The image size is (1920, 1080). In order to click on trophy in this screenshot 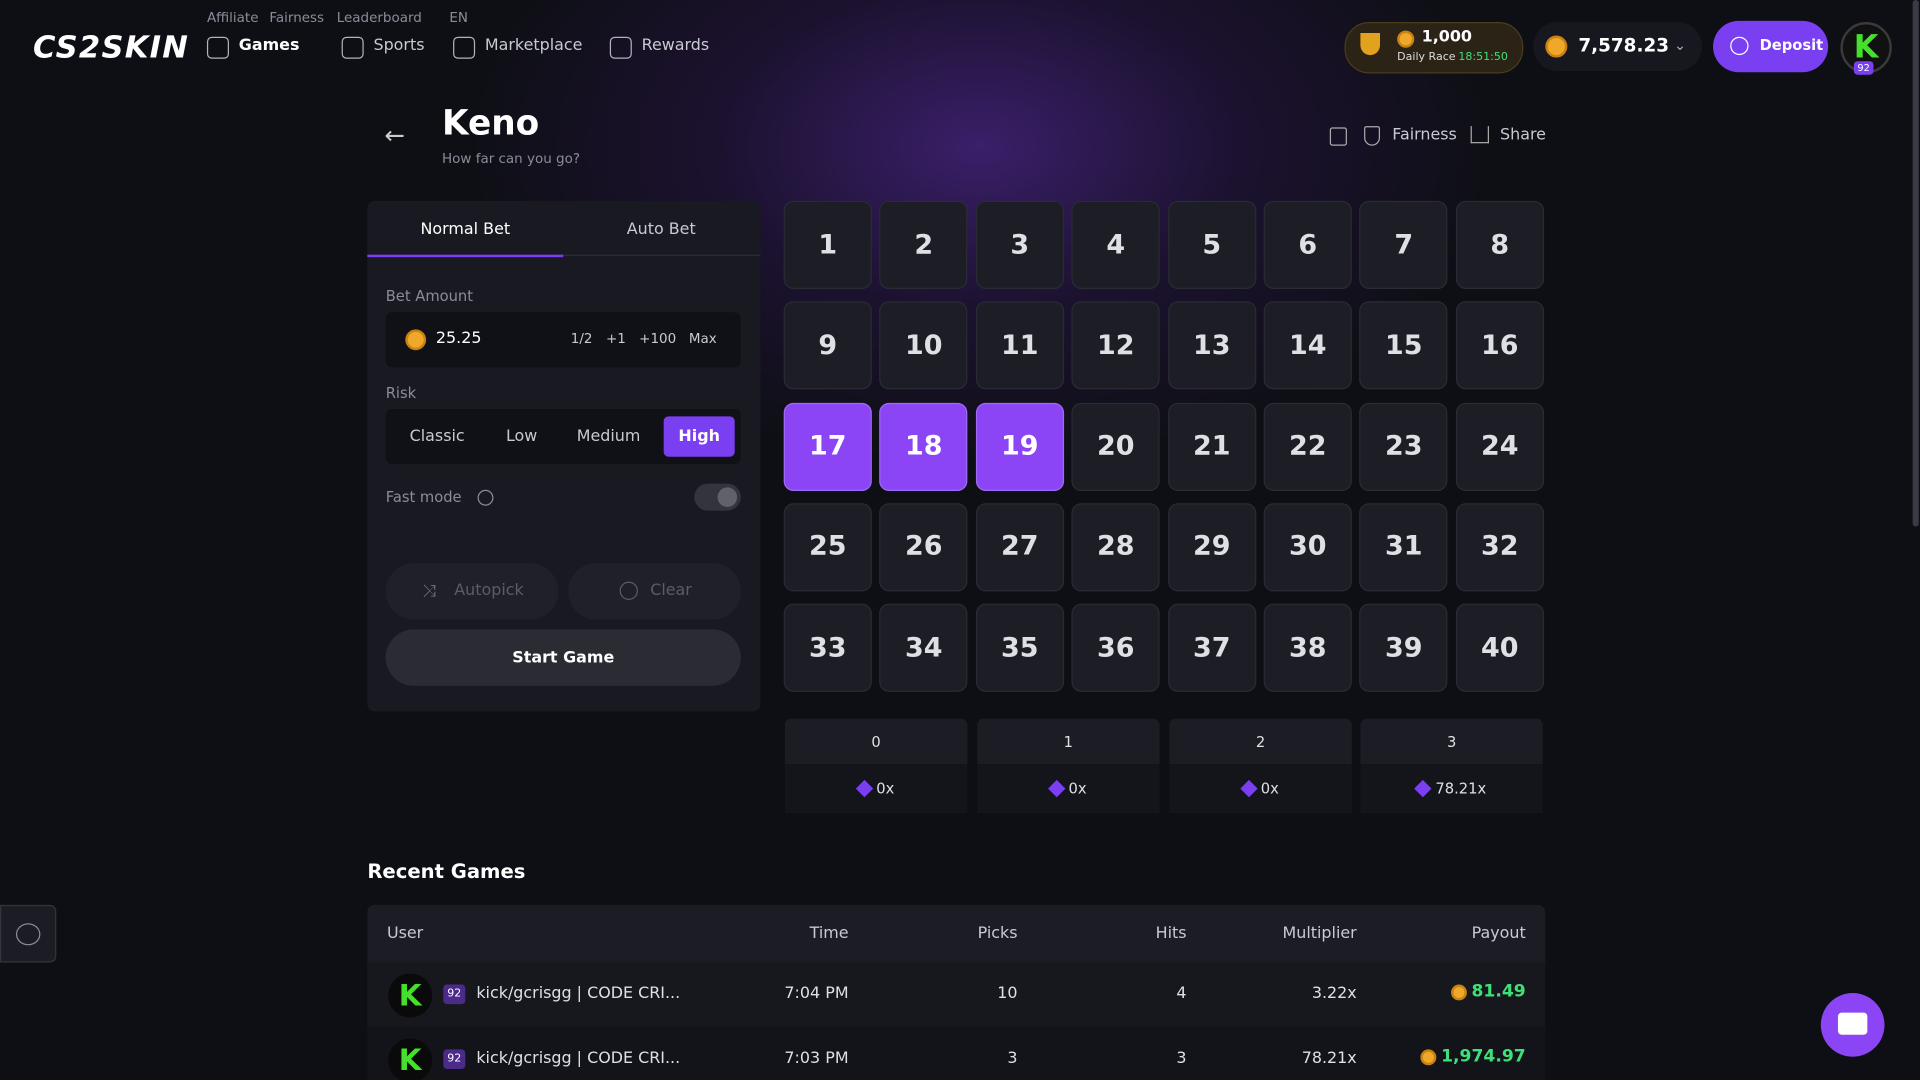, I will do `click(1370, 44)`.